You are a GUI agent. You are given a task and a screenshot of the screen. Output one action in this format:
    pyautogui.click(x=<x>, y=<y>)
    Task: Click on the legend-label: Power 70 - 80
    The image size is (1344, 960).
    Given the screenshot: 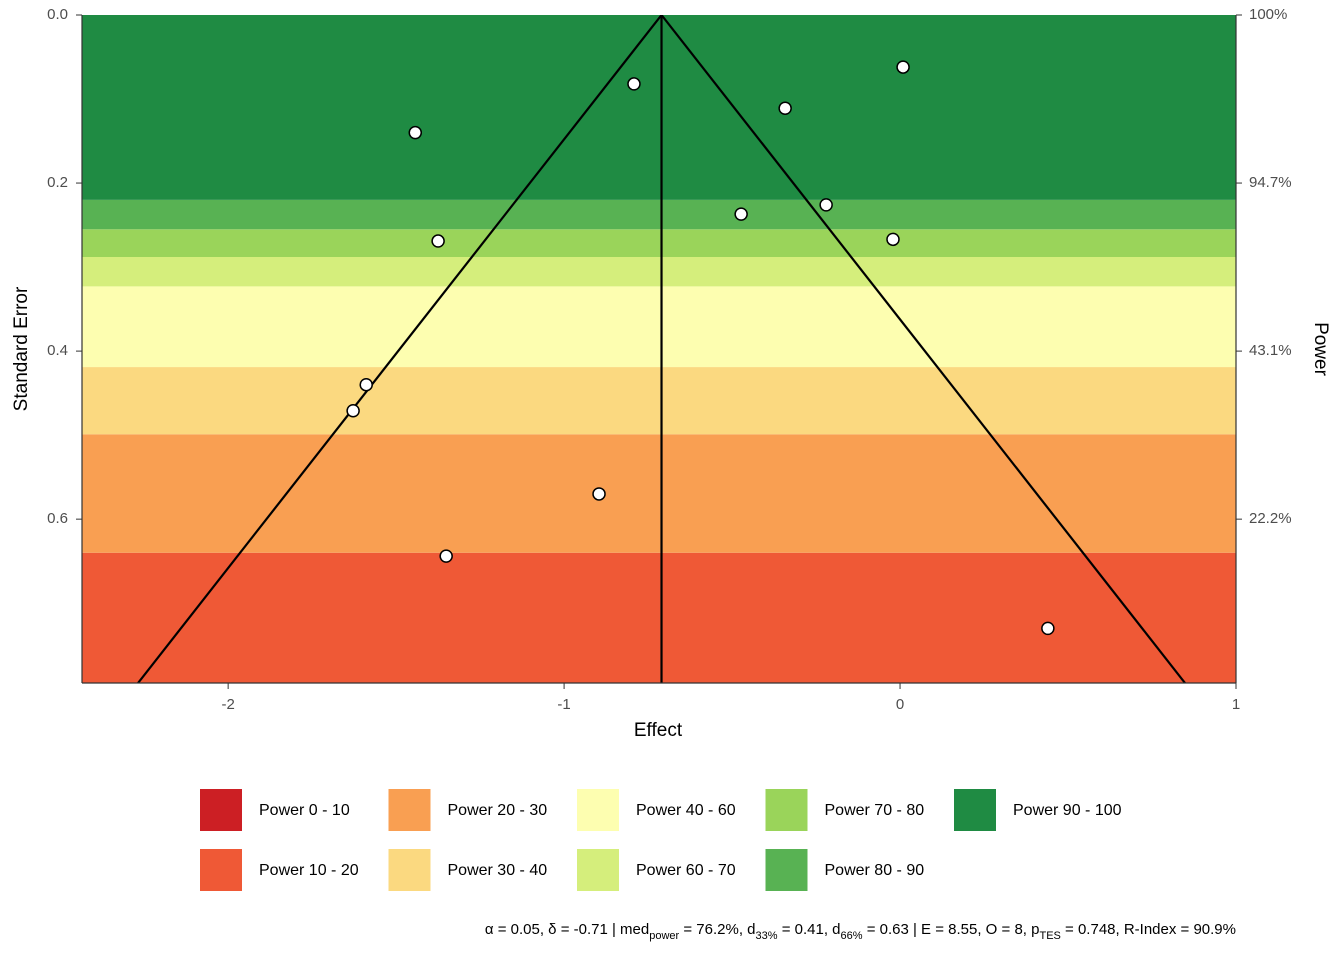 What is the action you would take?
    pyautogui.click(x=875, y=810)
    